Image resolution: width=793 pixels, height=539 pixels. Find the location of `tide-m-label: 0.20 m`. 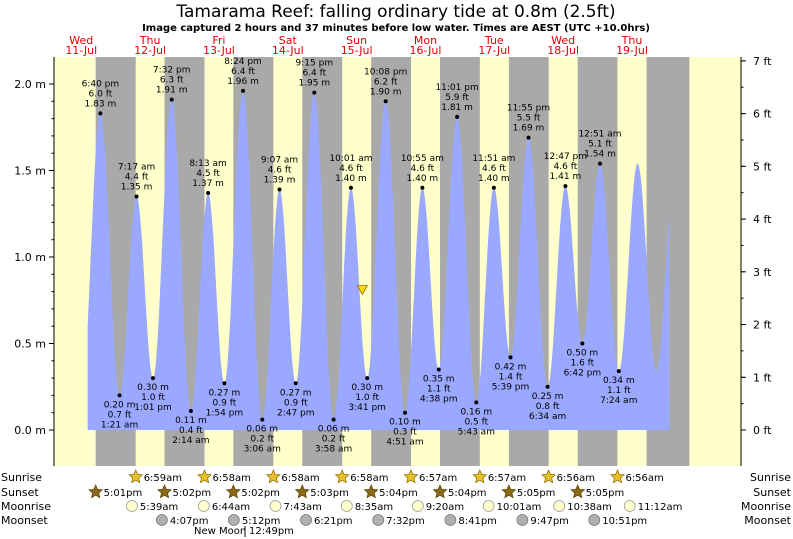

tide-m-label: 0.20 m is located at coordinates (120, 405).